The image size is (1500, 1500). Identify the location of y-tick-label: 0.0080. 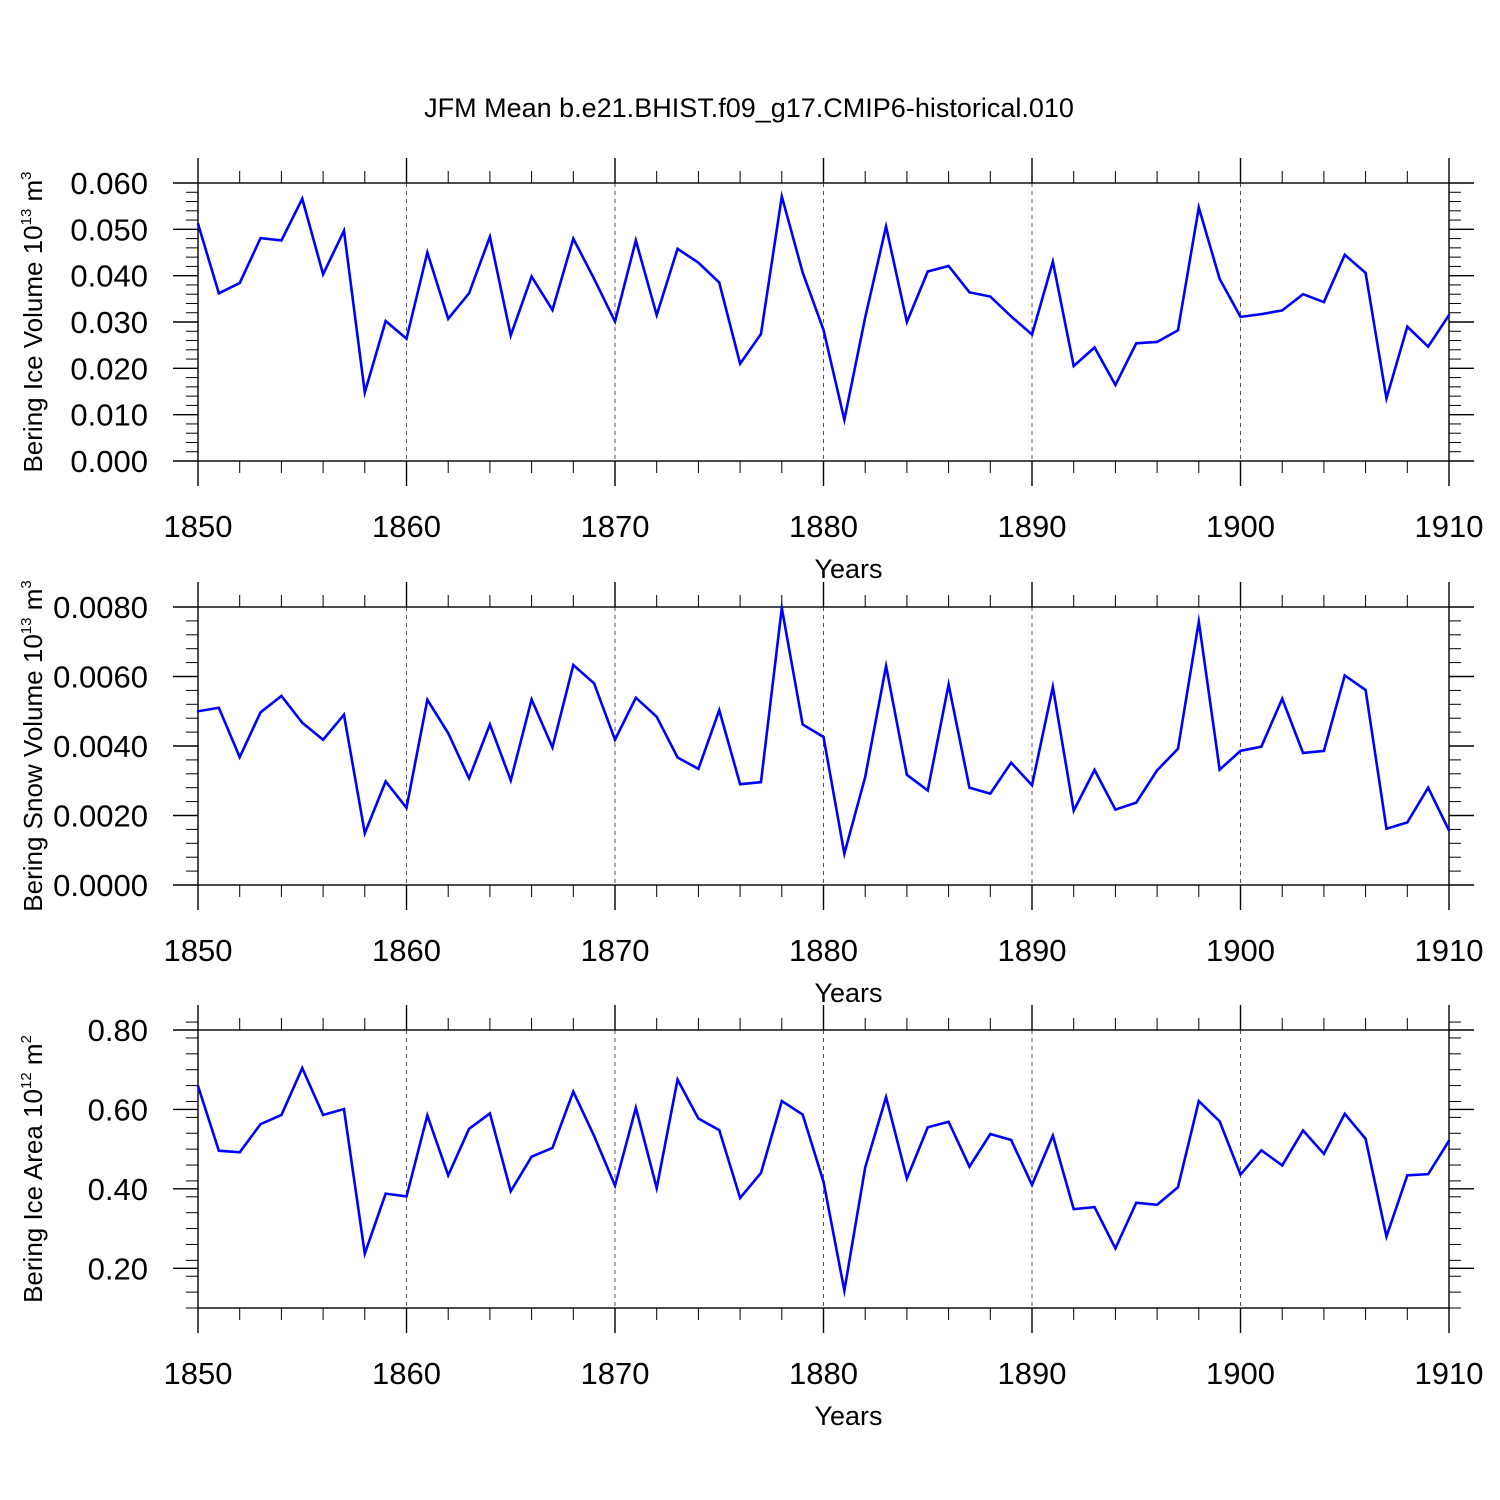
(100, 607).